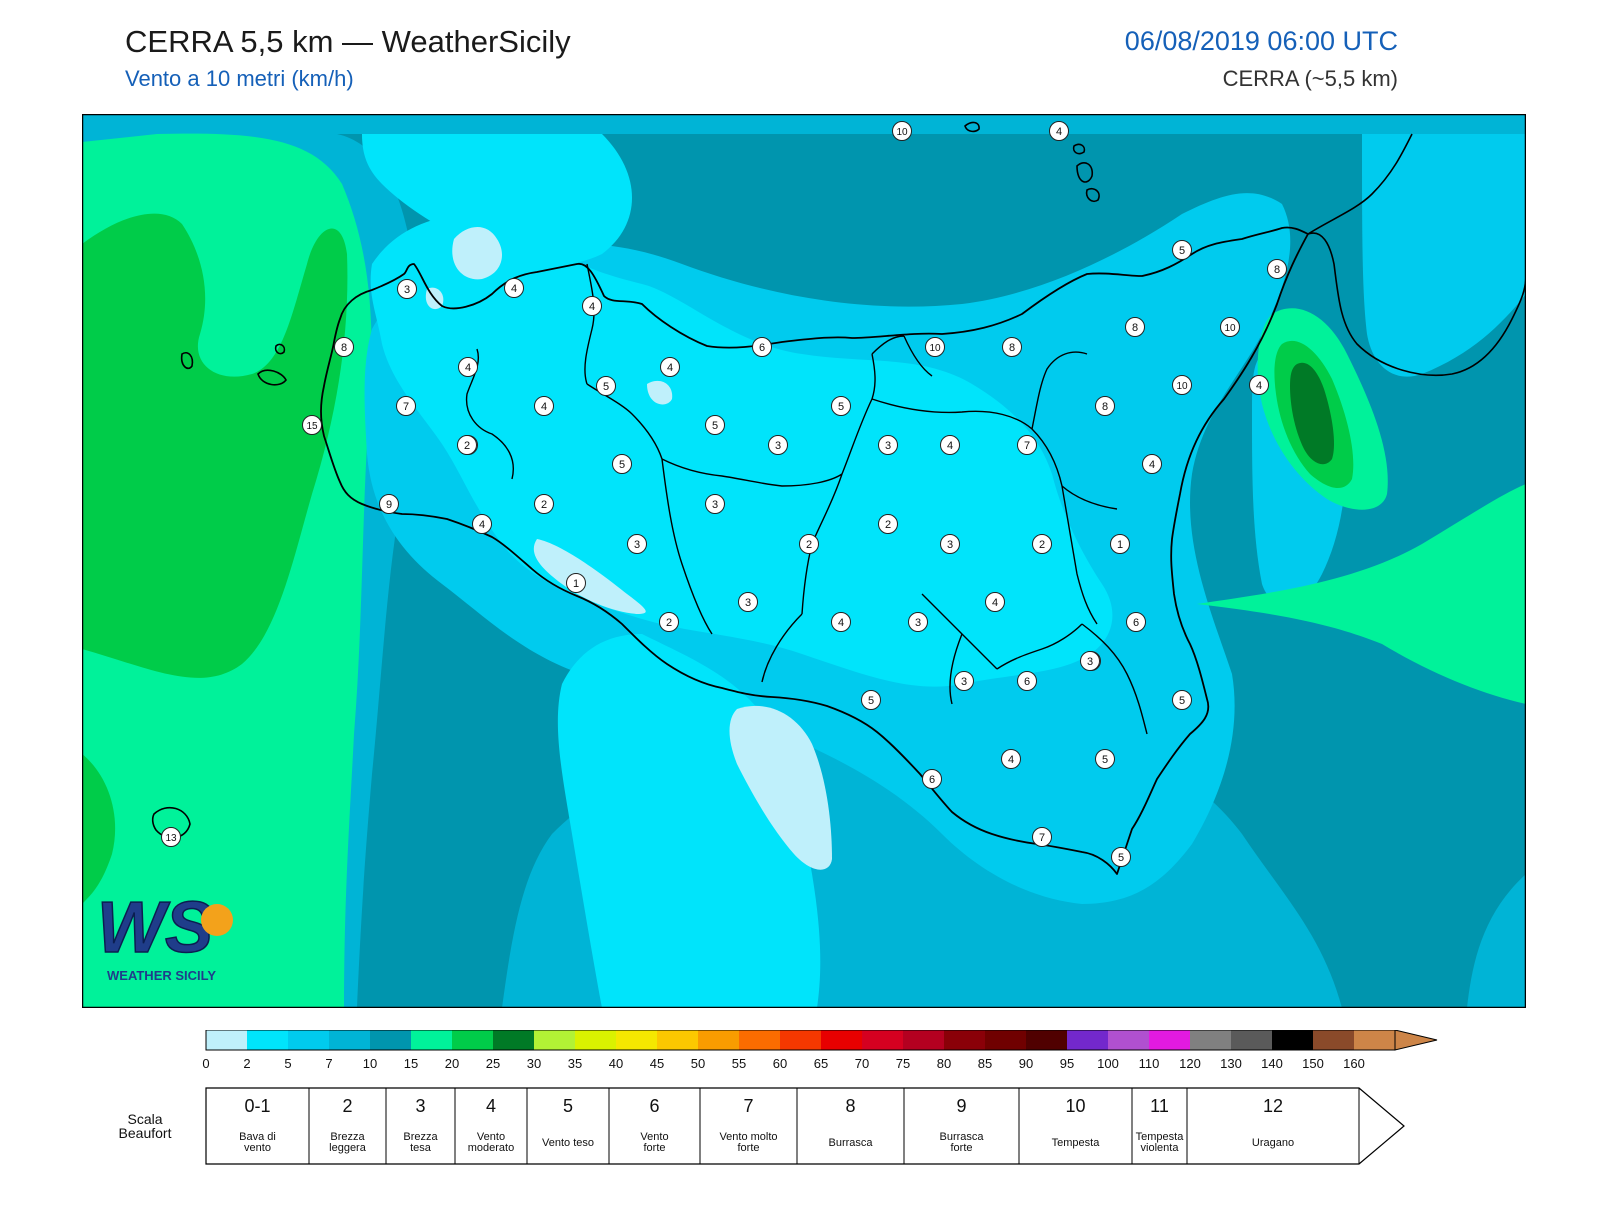 The width and height of the screenshot is (1600, 1205). Describe the element at coordinates (370, 1063) in the screenshot. I see `colorbar-tick-label: 10` at that location.